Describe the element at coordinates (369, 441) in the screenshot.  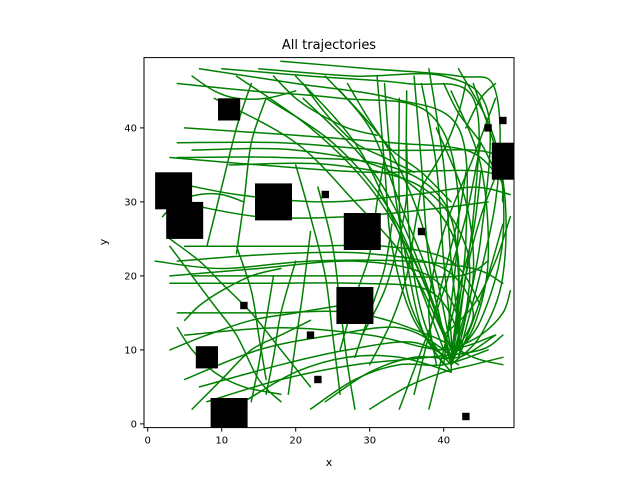
I see `x-tick-label: 30` at that location.